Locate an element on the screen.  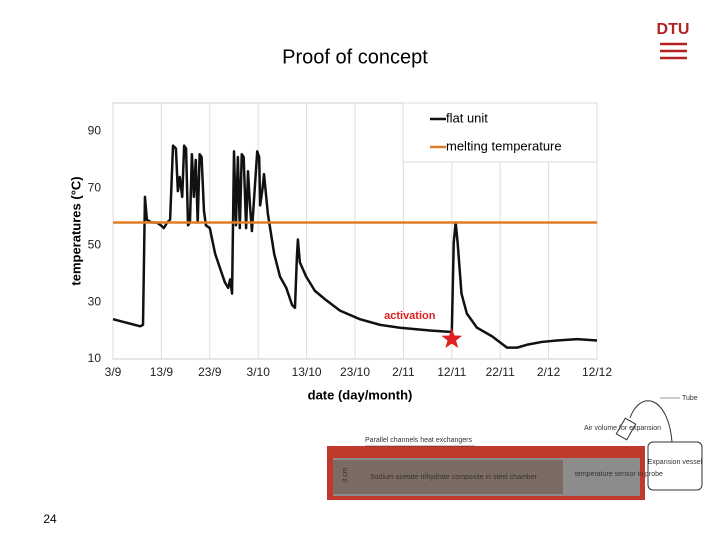
legend-box is located at coordinates (500, 132).